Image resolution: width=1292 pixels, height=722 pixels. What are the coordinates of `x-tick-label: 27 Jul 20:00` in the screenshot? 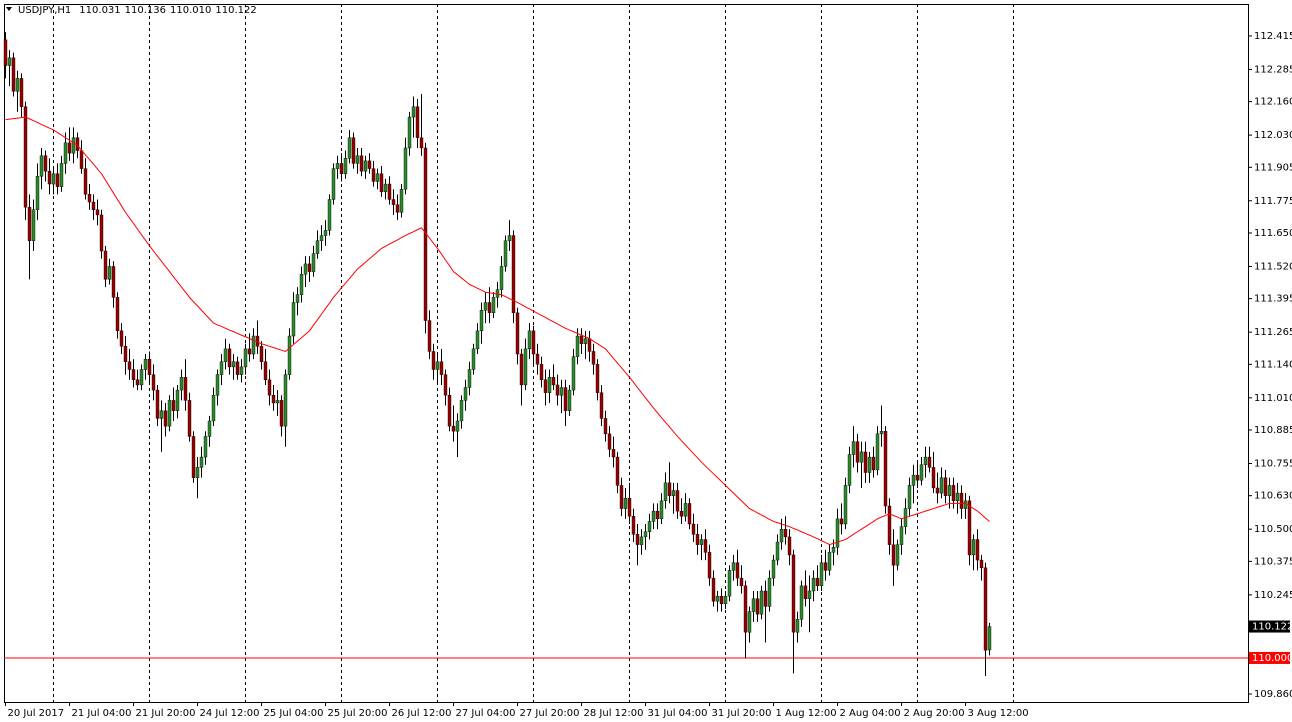 It's located at (550, 713).